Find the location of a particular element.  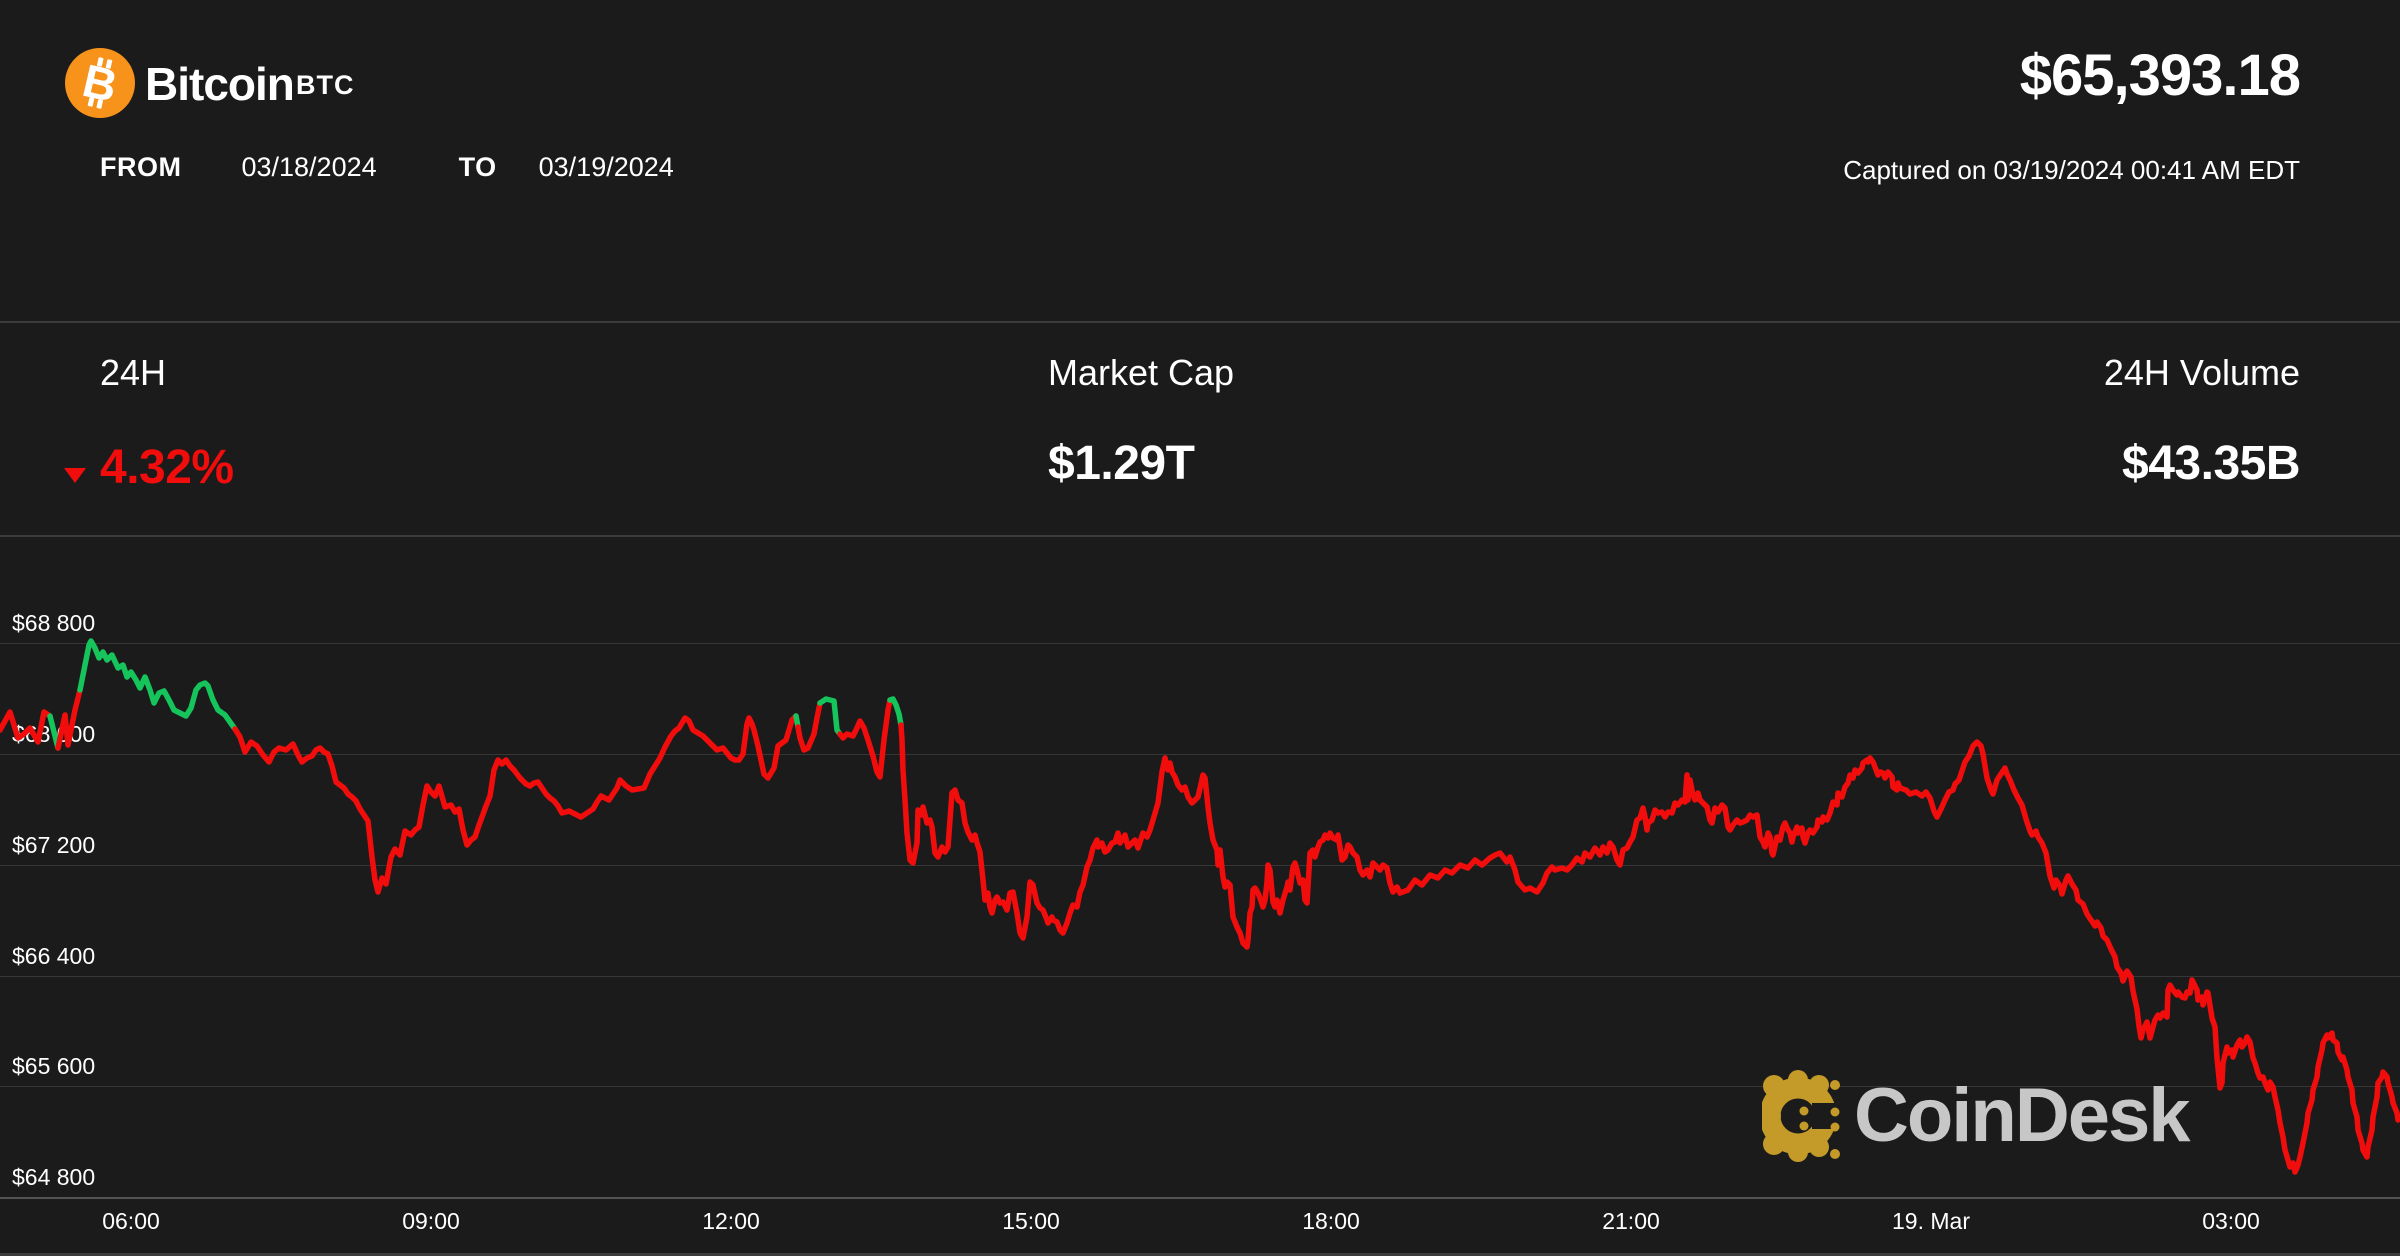

change-24h-value-row: 4.32% is located at coordinates (149, 467).